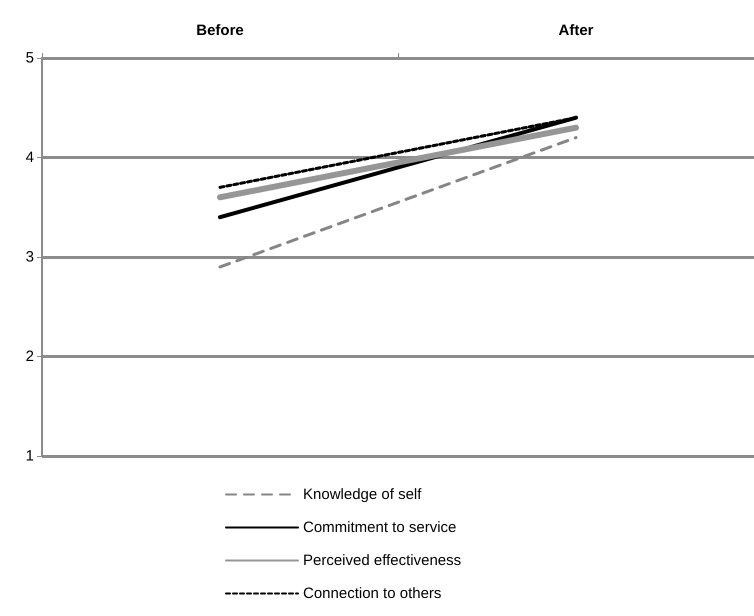  I want to click on y-tick-label: 2, so click(30, 356).